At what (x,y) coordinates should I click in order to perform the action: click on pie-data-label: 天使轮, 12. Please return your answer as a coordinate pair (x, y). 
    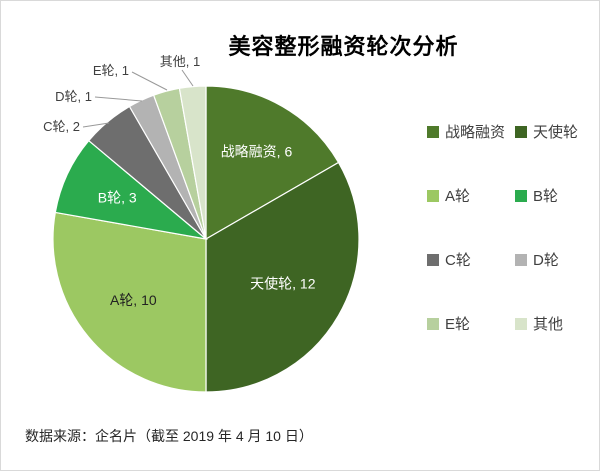
    Looking at the image, I should click on (283, 283).